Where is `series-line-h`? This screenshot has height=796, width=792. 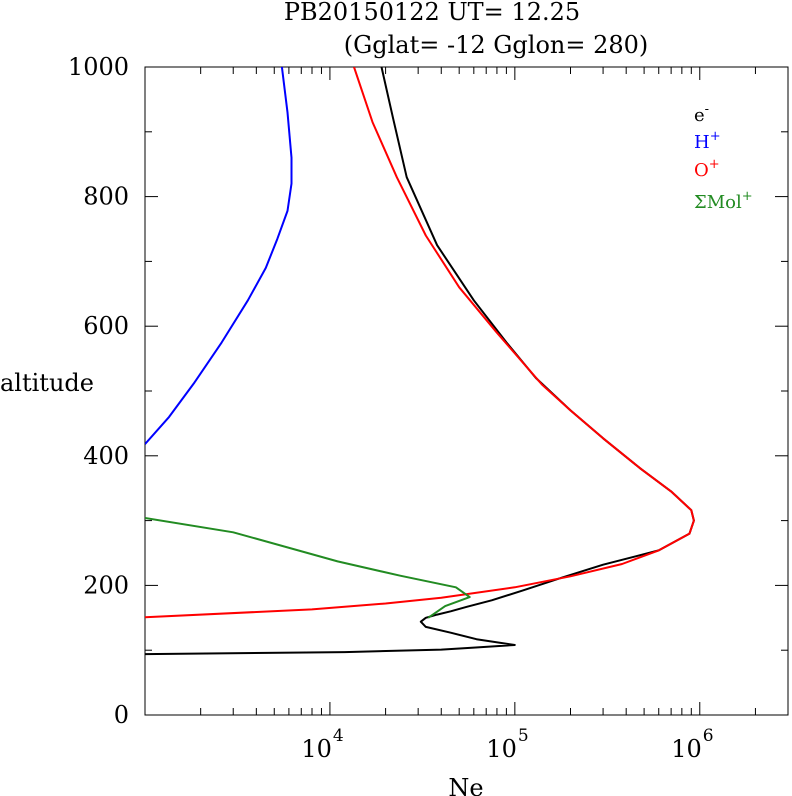 series-line-h is located at coordinates (219, 256).